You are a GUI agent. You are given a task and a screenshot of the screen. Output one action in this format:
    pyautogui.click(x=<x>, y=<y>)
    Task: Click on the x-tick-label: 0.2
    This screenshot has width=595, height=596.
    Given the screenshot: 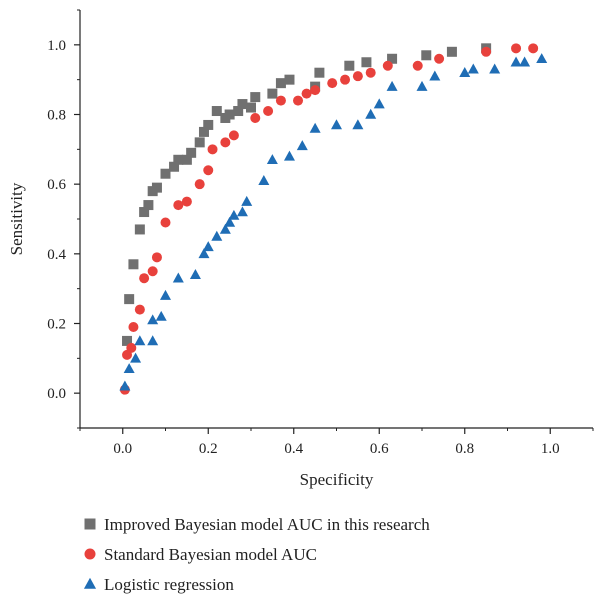 What is the action you would take?
    pyautogui.click(x=208, y=449)
    